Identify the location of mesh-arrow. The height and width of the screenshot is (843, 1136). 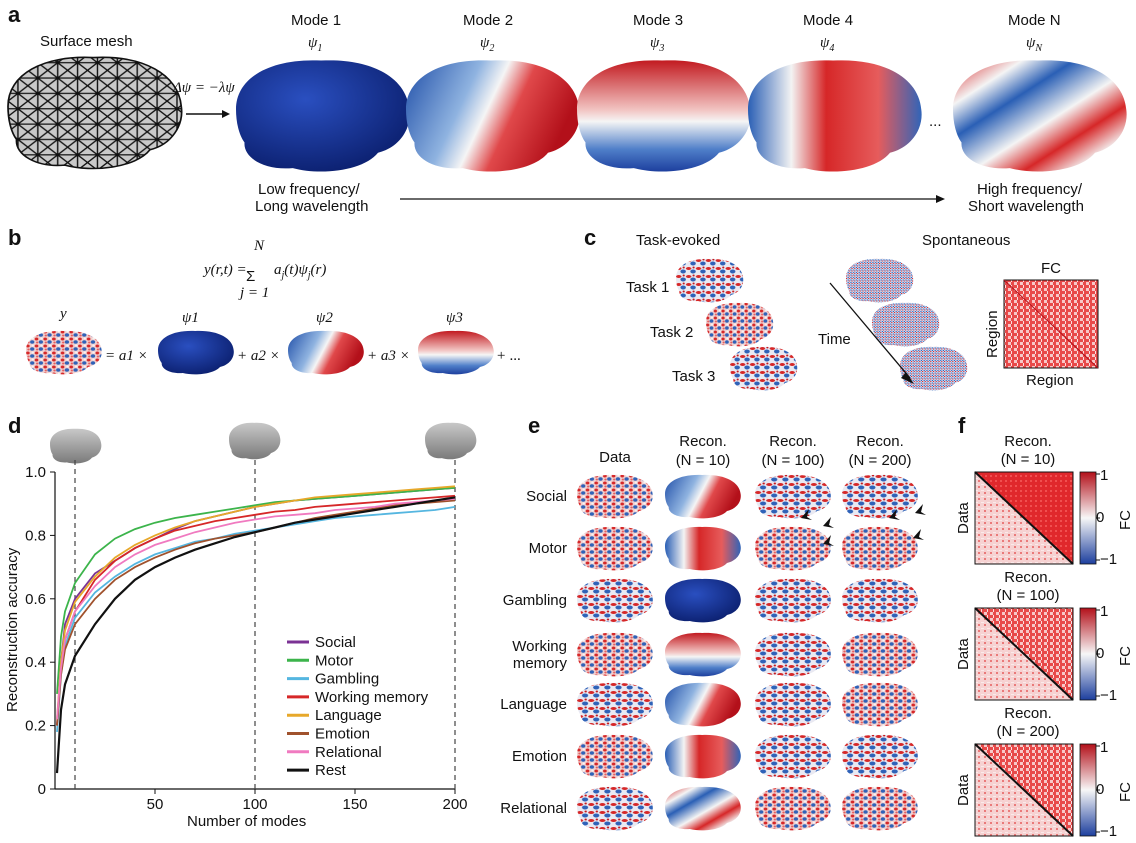
(208, 114).